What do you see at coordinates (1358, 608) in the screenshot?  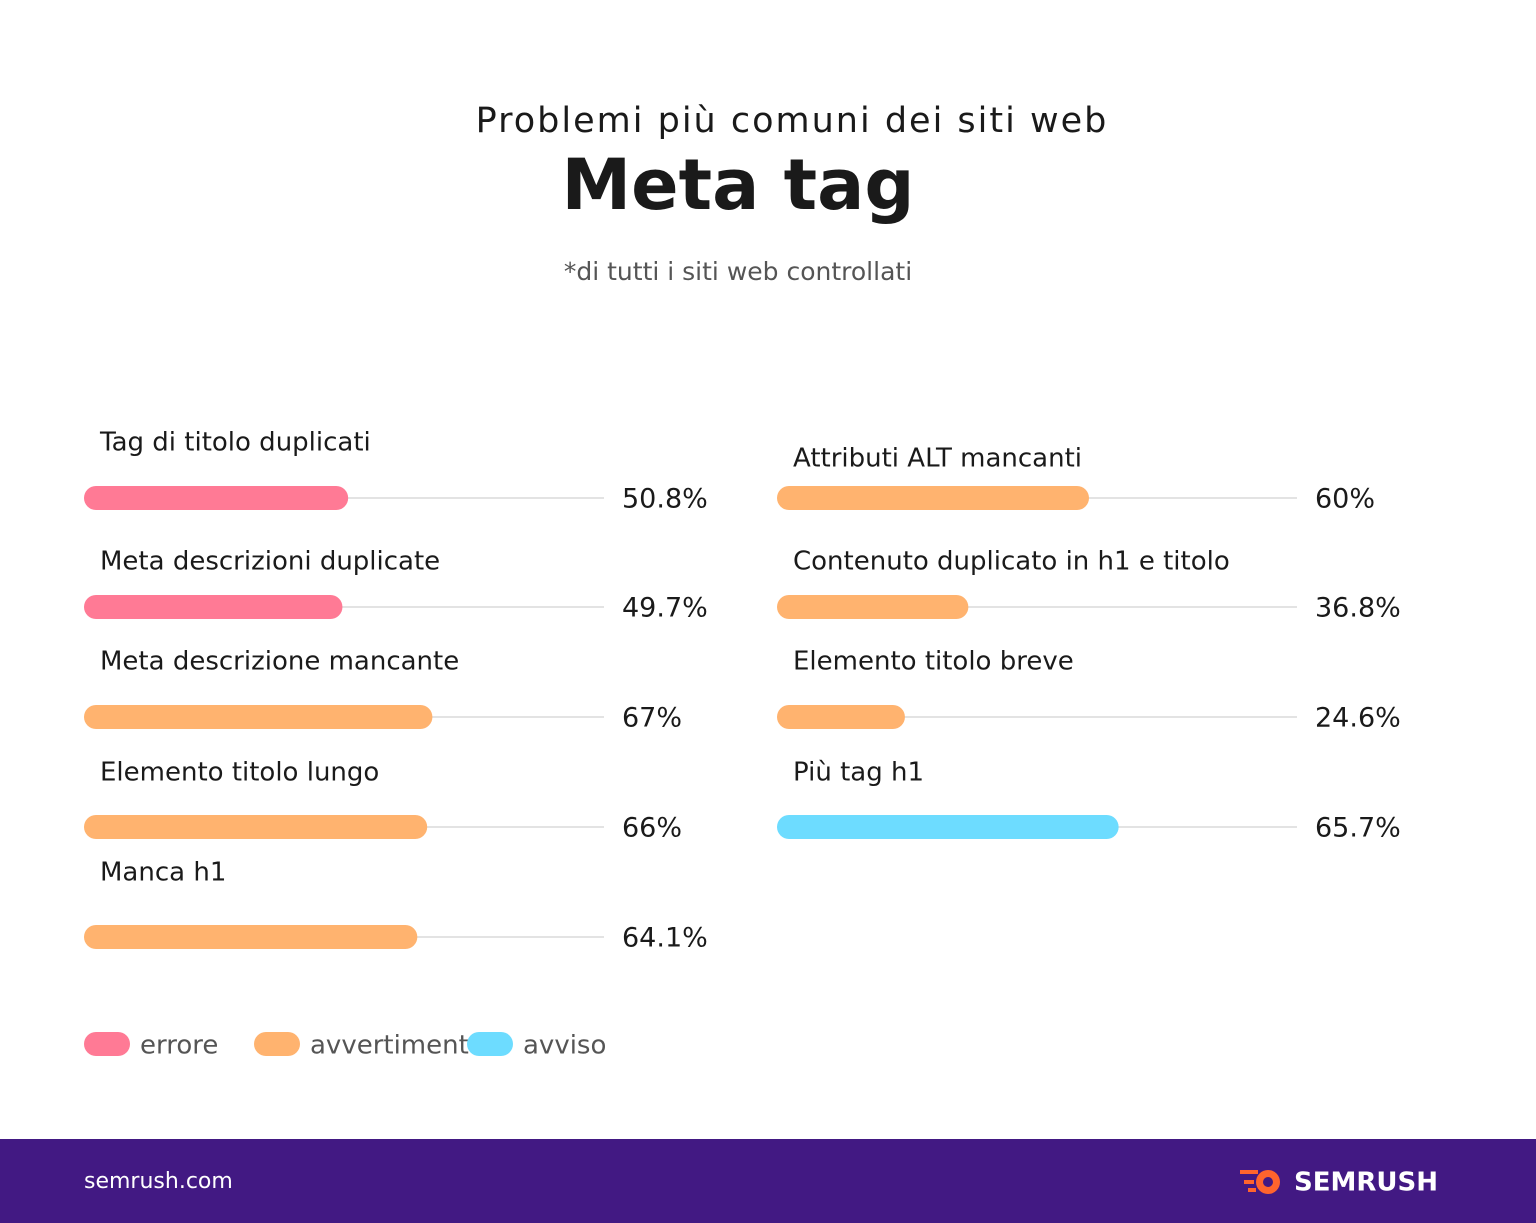 I see `value-label: 36.8%` at bounding box center [1358, 608].